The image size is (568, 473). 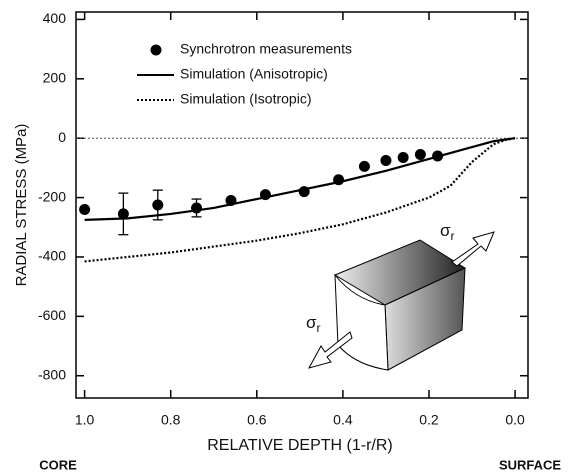 What do you see at coordinates (429, 420) in the screenshot?
I see `x-tick-label: 0.2` at bounding box center [429, 420].